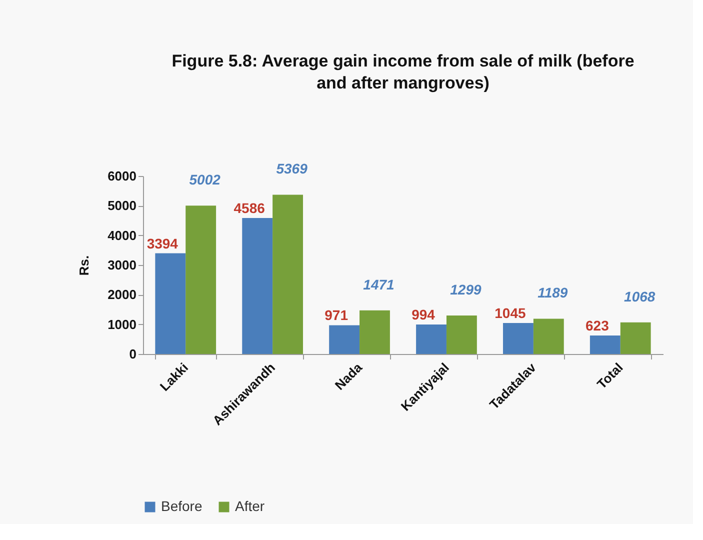 The height and width of the screenshot is (540, 703). Describe the element at coordinates (132, 354) in the screenshot. I see `y-tick-label: 0` at that location.